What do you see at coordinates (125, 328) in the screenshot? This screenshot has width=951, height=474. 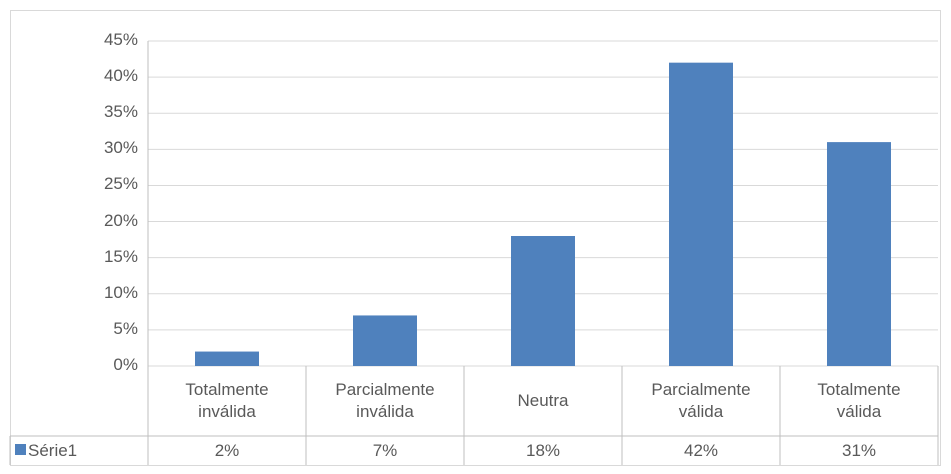 I see `y-tick-label: 5%` at bounding box center [125, 328].